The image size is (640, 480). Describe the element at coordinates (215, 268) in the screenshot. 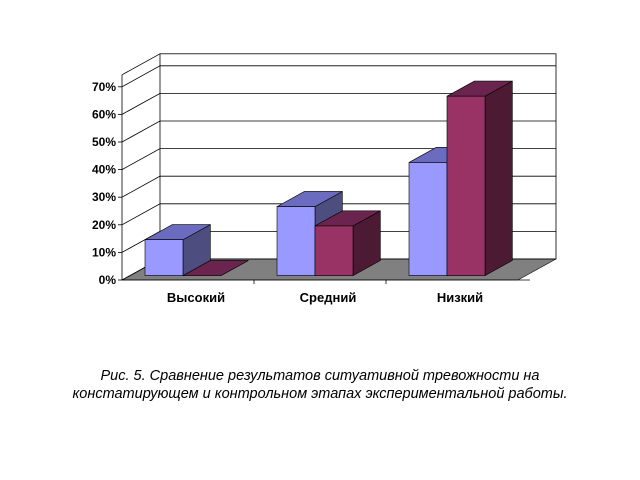

I see `bar-top` at that location.